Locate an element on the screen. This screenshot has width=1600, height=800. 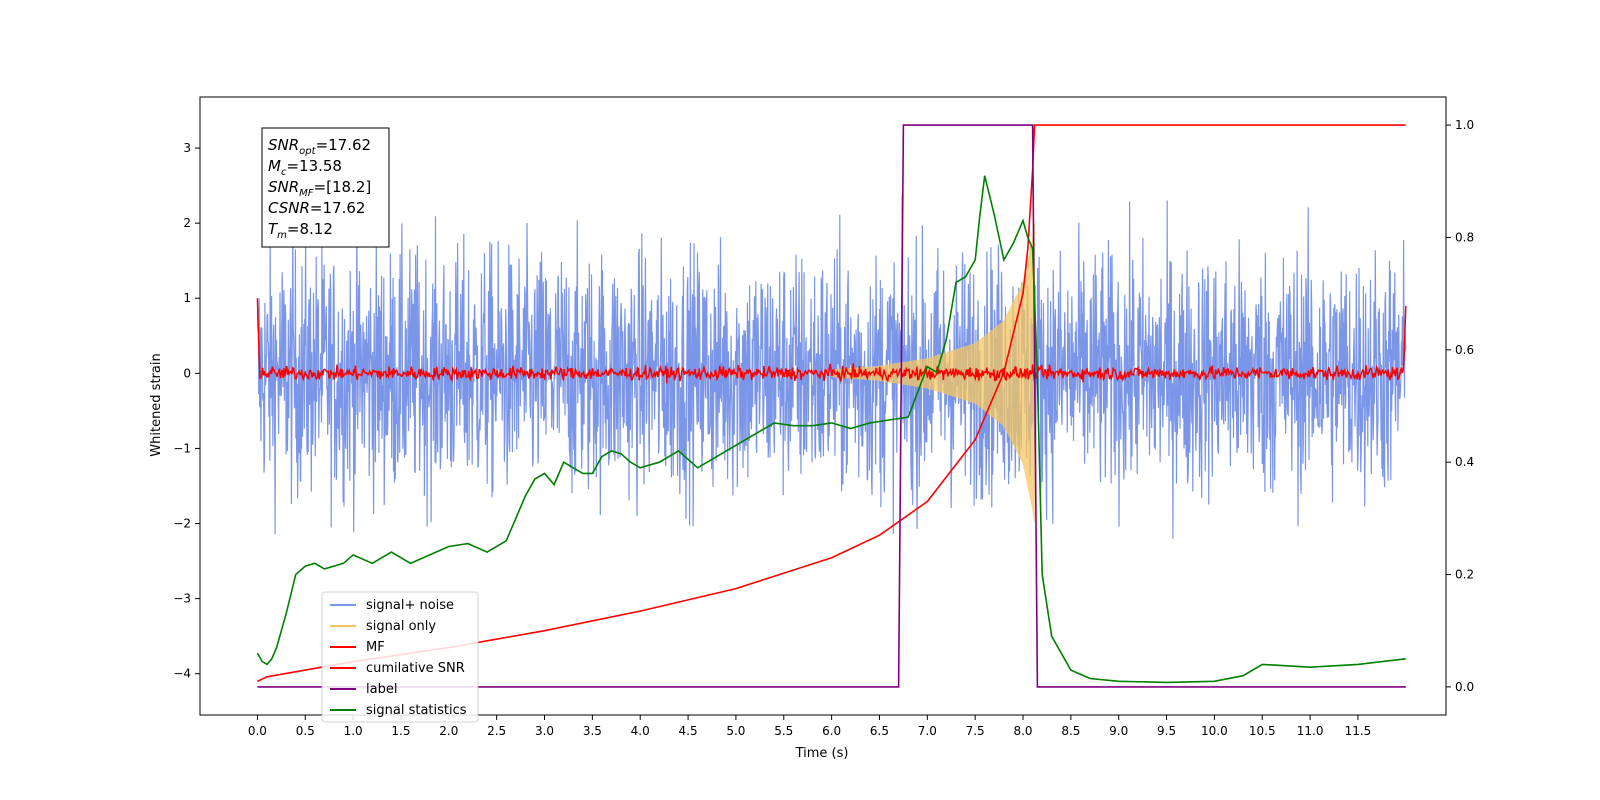
x-tick-label: 10.0 is located at coordinates (1214, 731).